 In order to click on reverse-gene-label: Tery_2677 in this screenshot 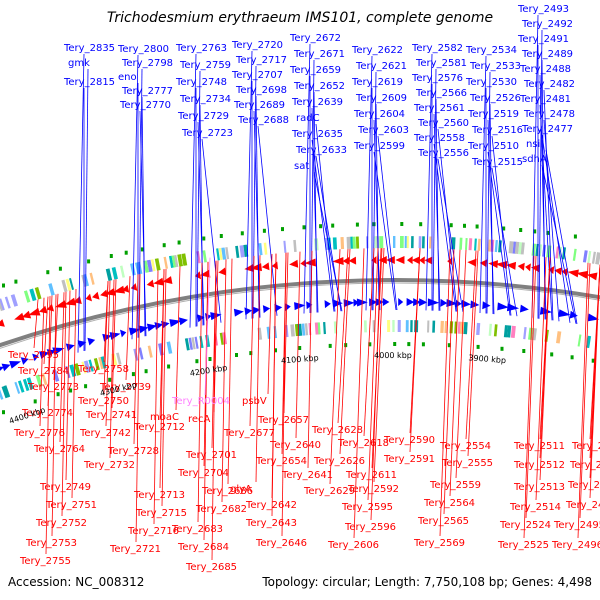, I will do `click(249, 433)`.